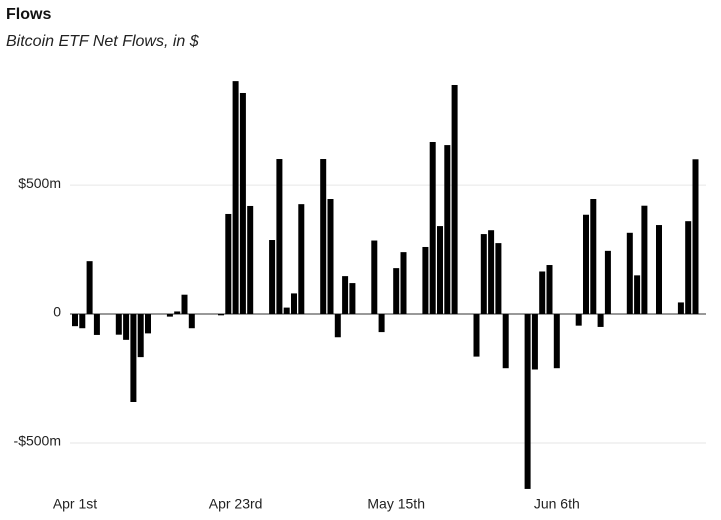  I want to click on x-tick-label: May 15th, so click(396, 504).